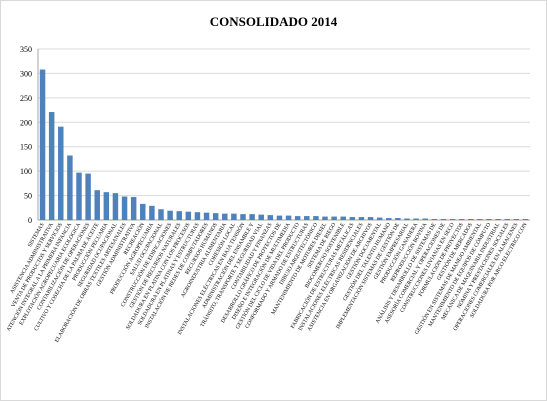  Describe the element at coordinates (26, 73) in the screenshot. I see `y-tick-label: 300` at that location.